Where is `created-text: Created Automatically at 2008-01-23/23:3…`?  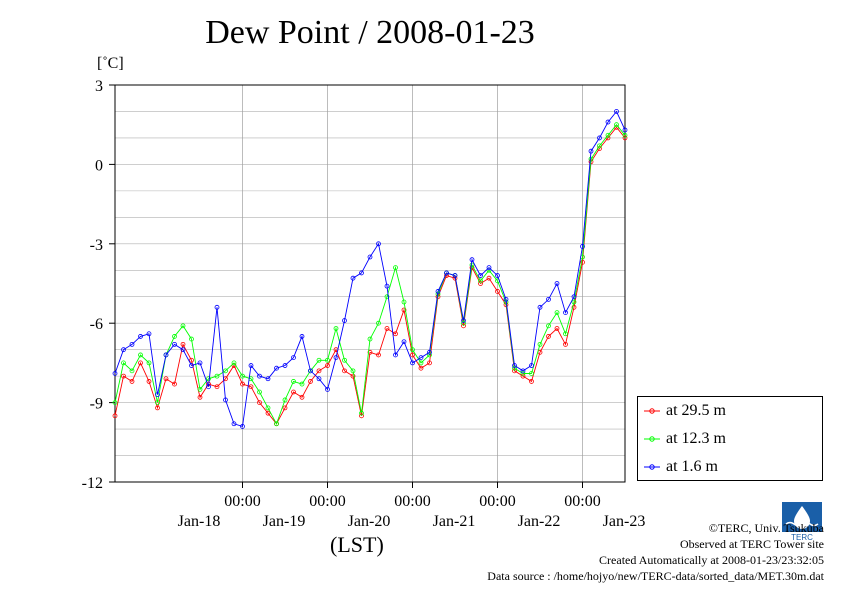 created-text: Created Automatically at 2008-01-23/23:3… is located at coordinates (711, 560).